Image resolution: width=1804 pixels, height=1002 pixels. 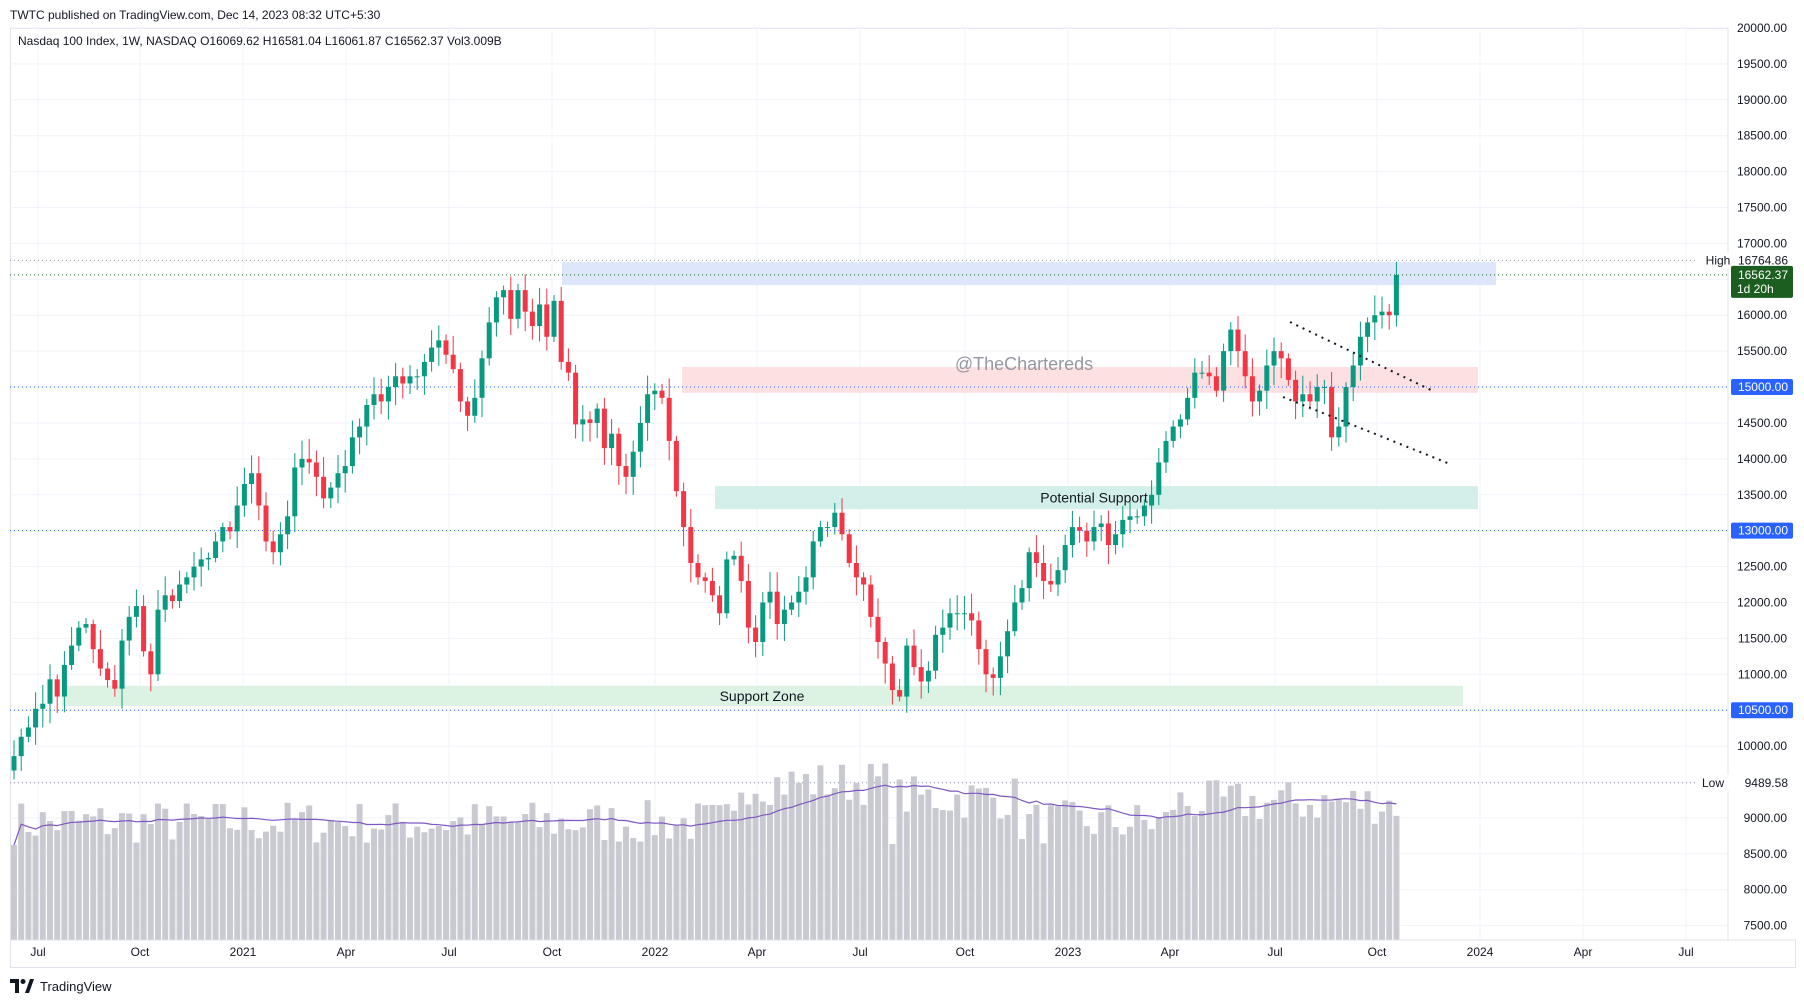 I want to click on support-zone, so click(x=762, y=695).